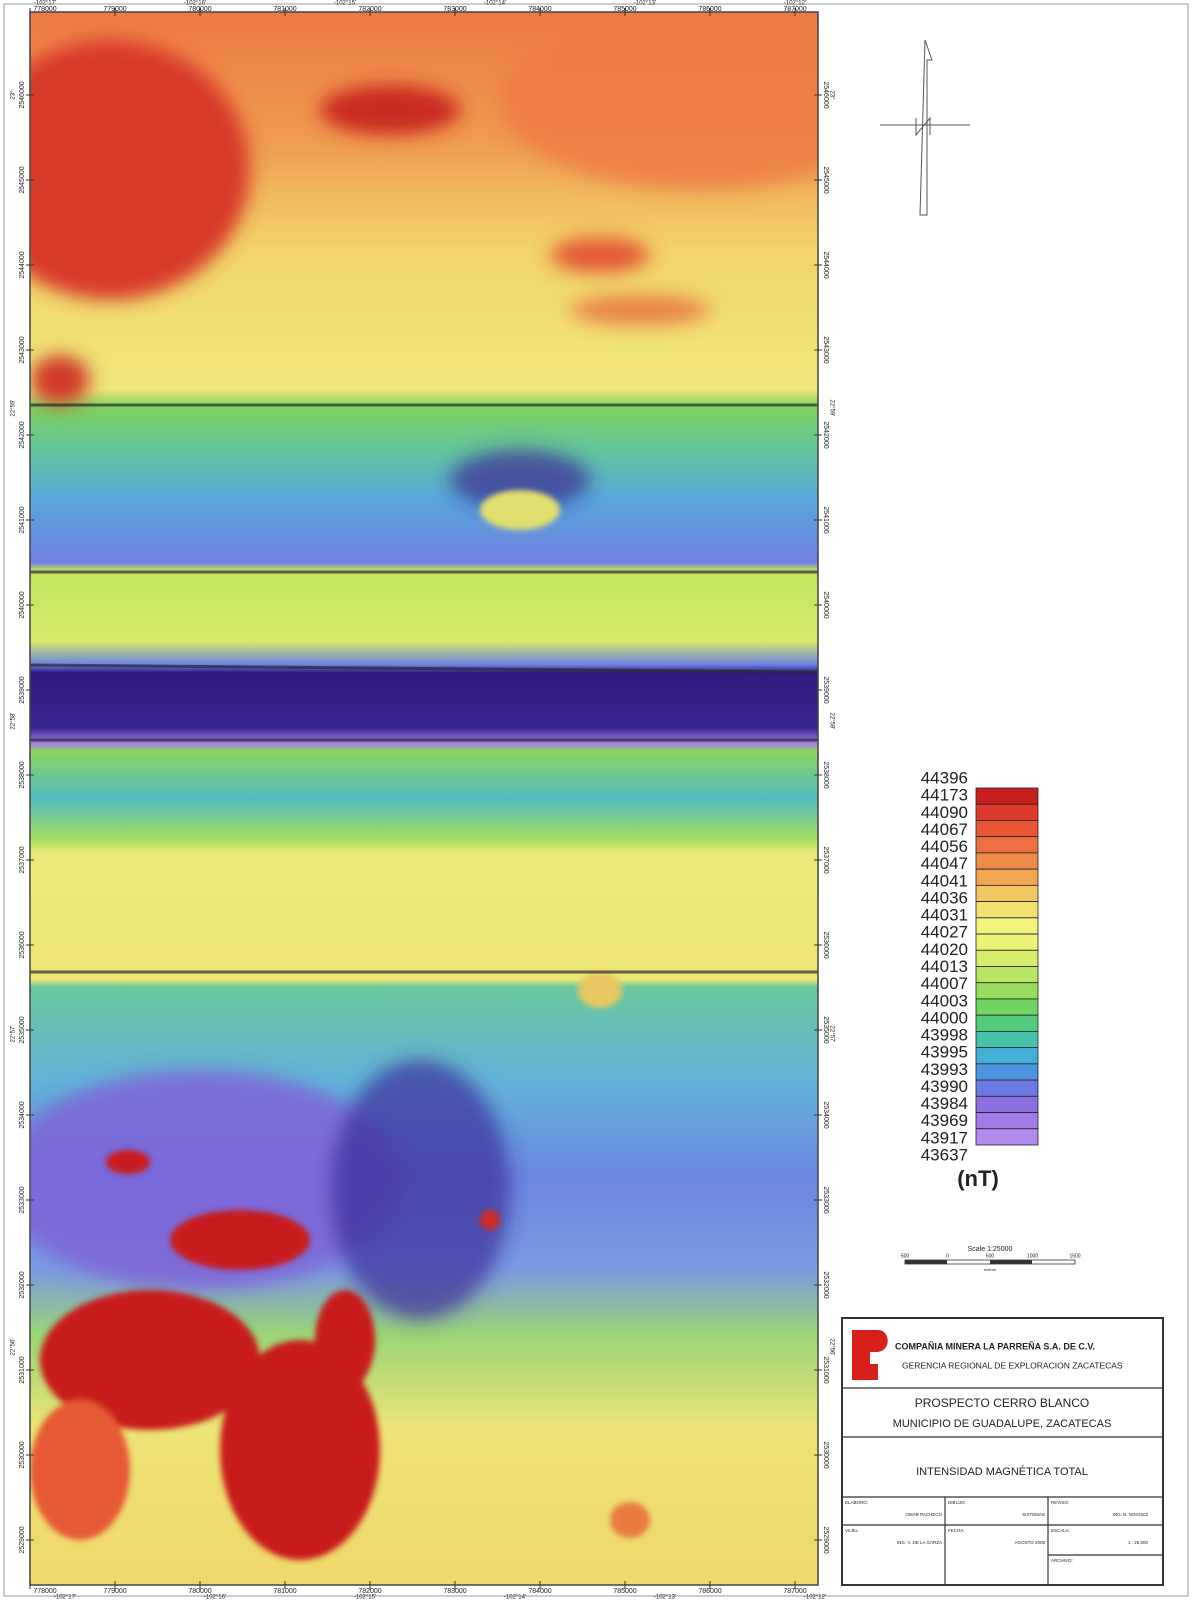 This screenshot has height=1600, width=1192. What do you see at coordinates (944, 983) in the screenshot?
I see `legend-value: 44007` at bounding box center [944, 983].